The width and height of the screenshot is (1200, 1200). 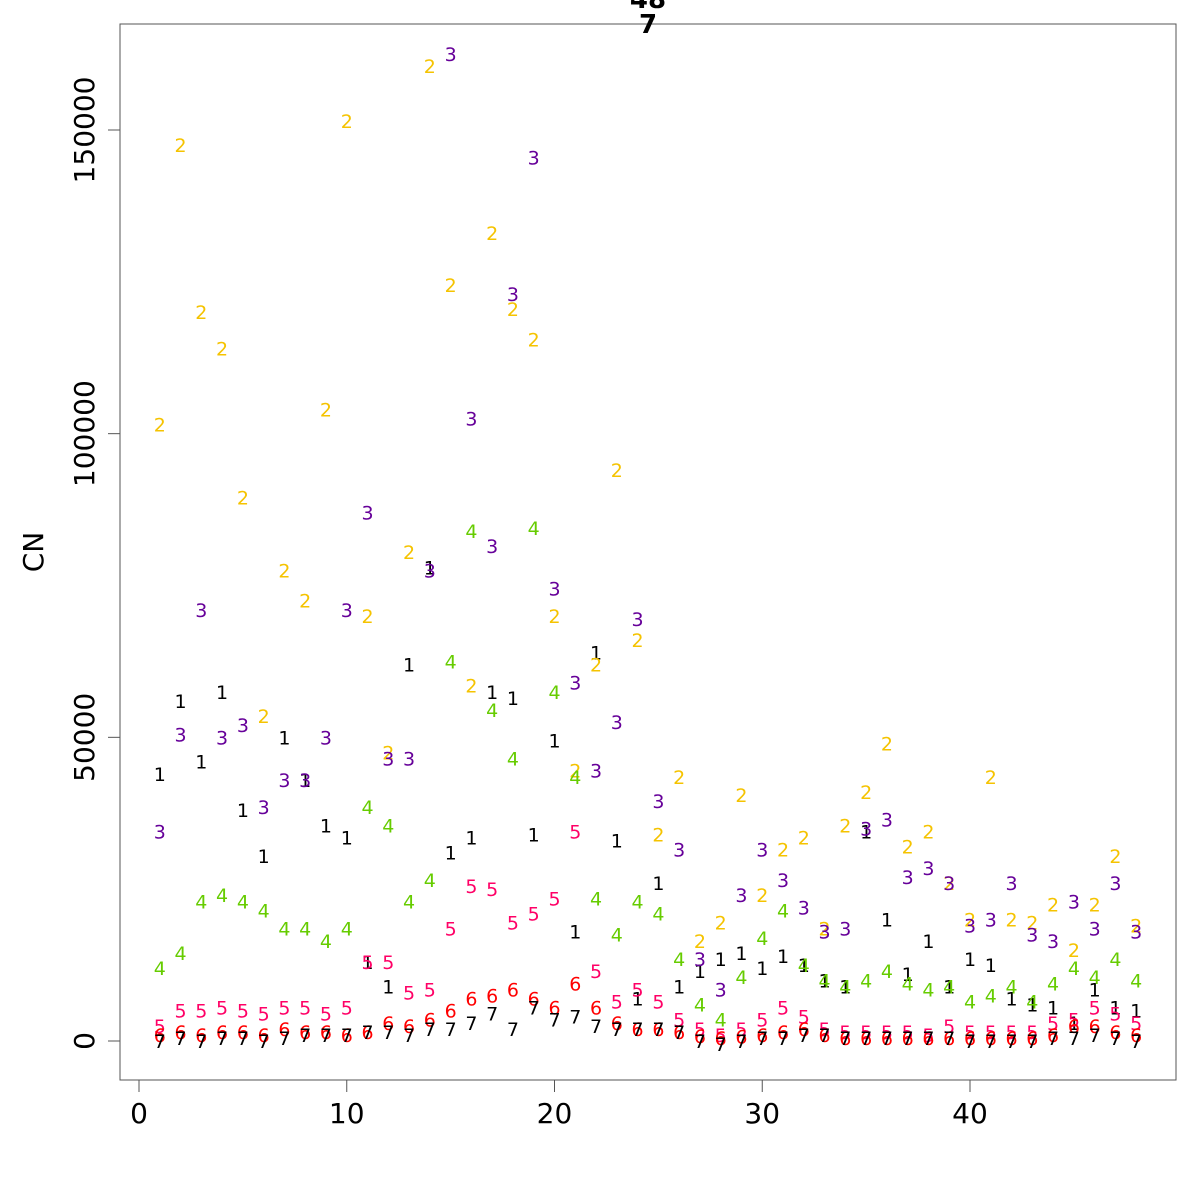 I want to click on x-tick-label: 20, so click(x=555, y=1113).